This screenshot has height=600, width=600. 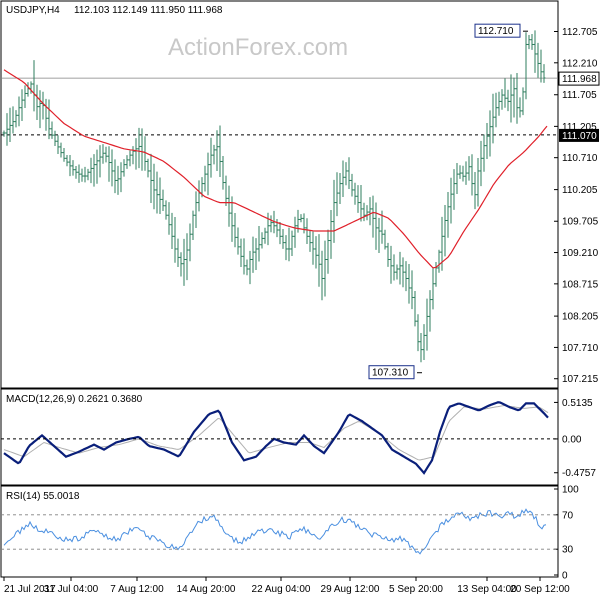 I want to click on price-tick-label: 108.205, so click(x=580, y=317).